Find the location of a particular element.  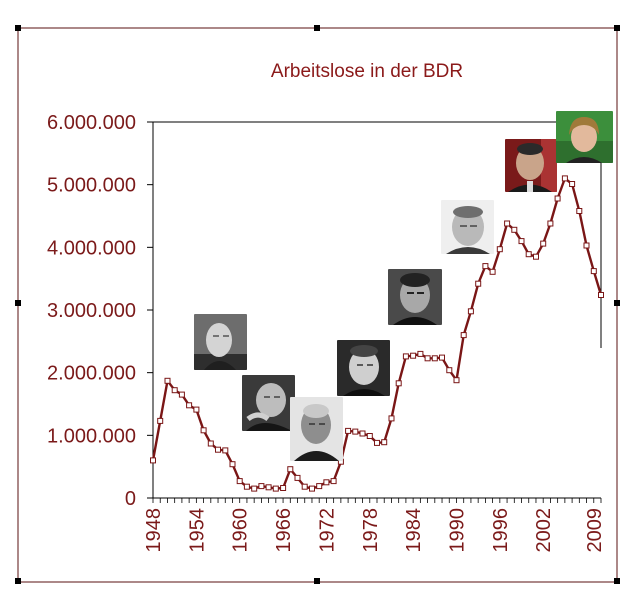

portrait-brandt-icon is located at coordinates (363, 368).